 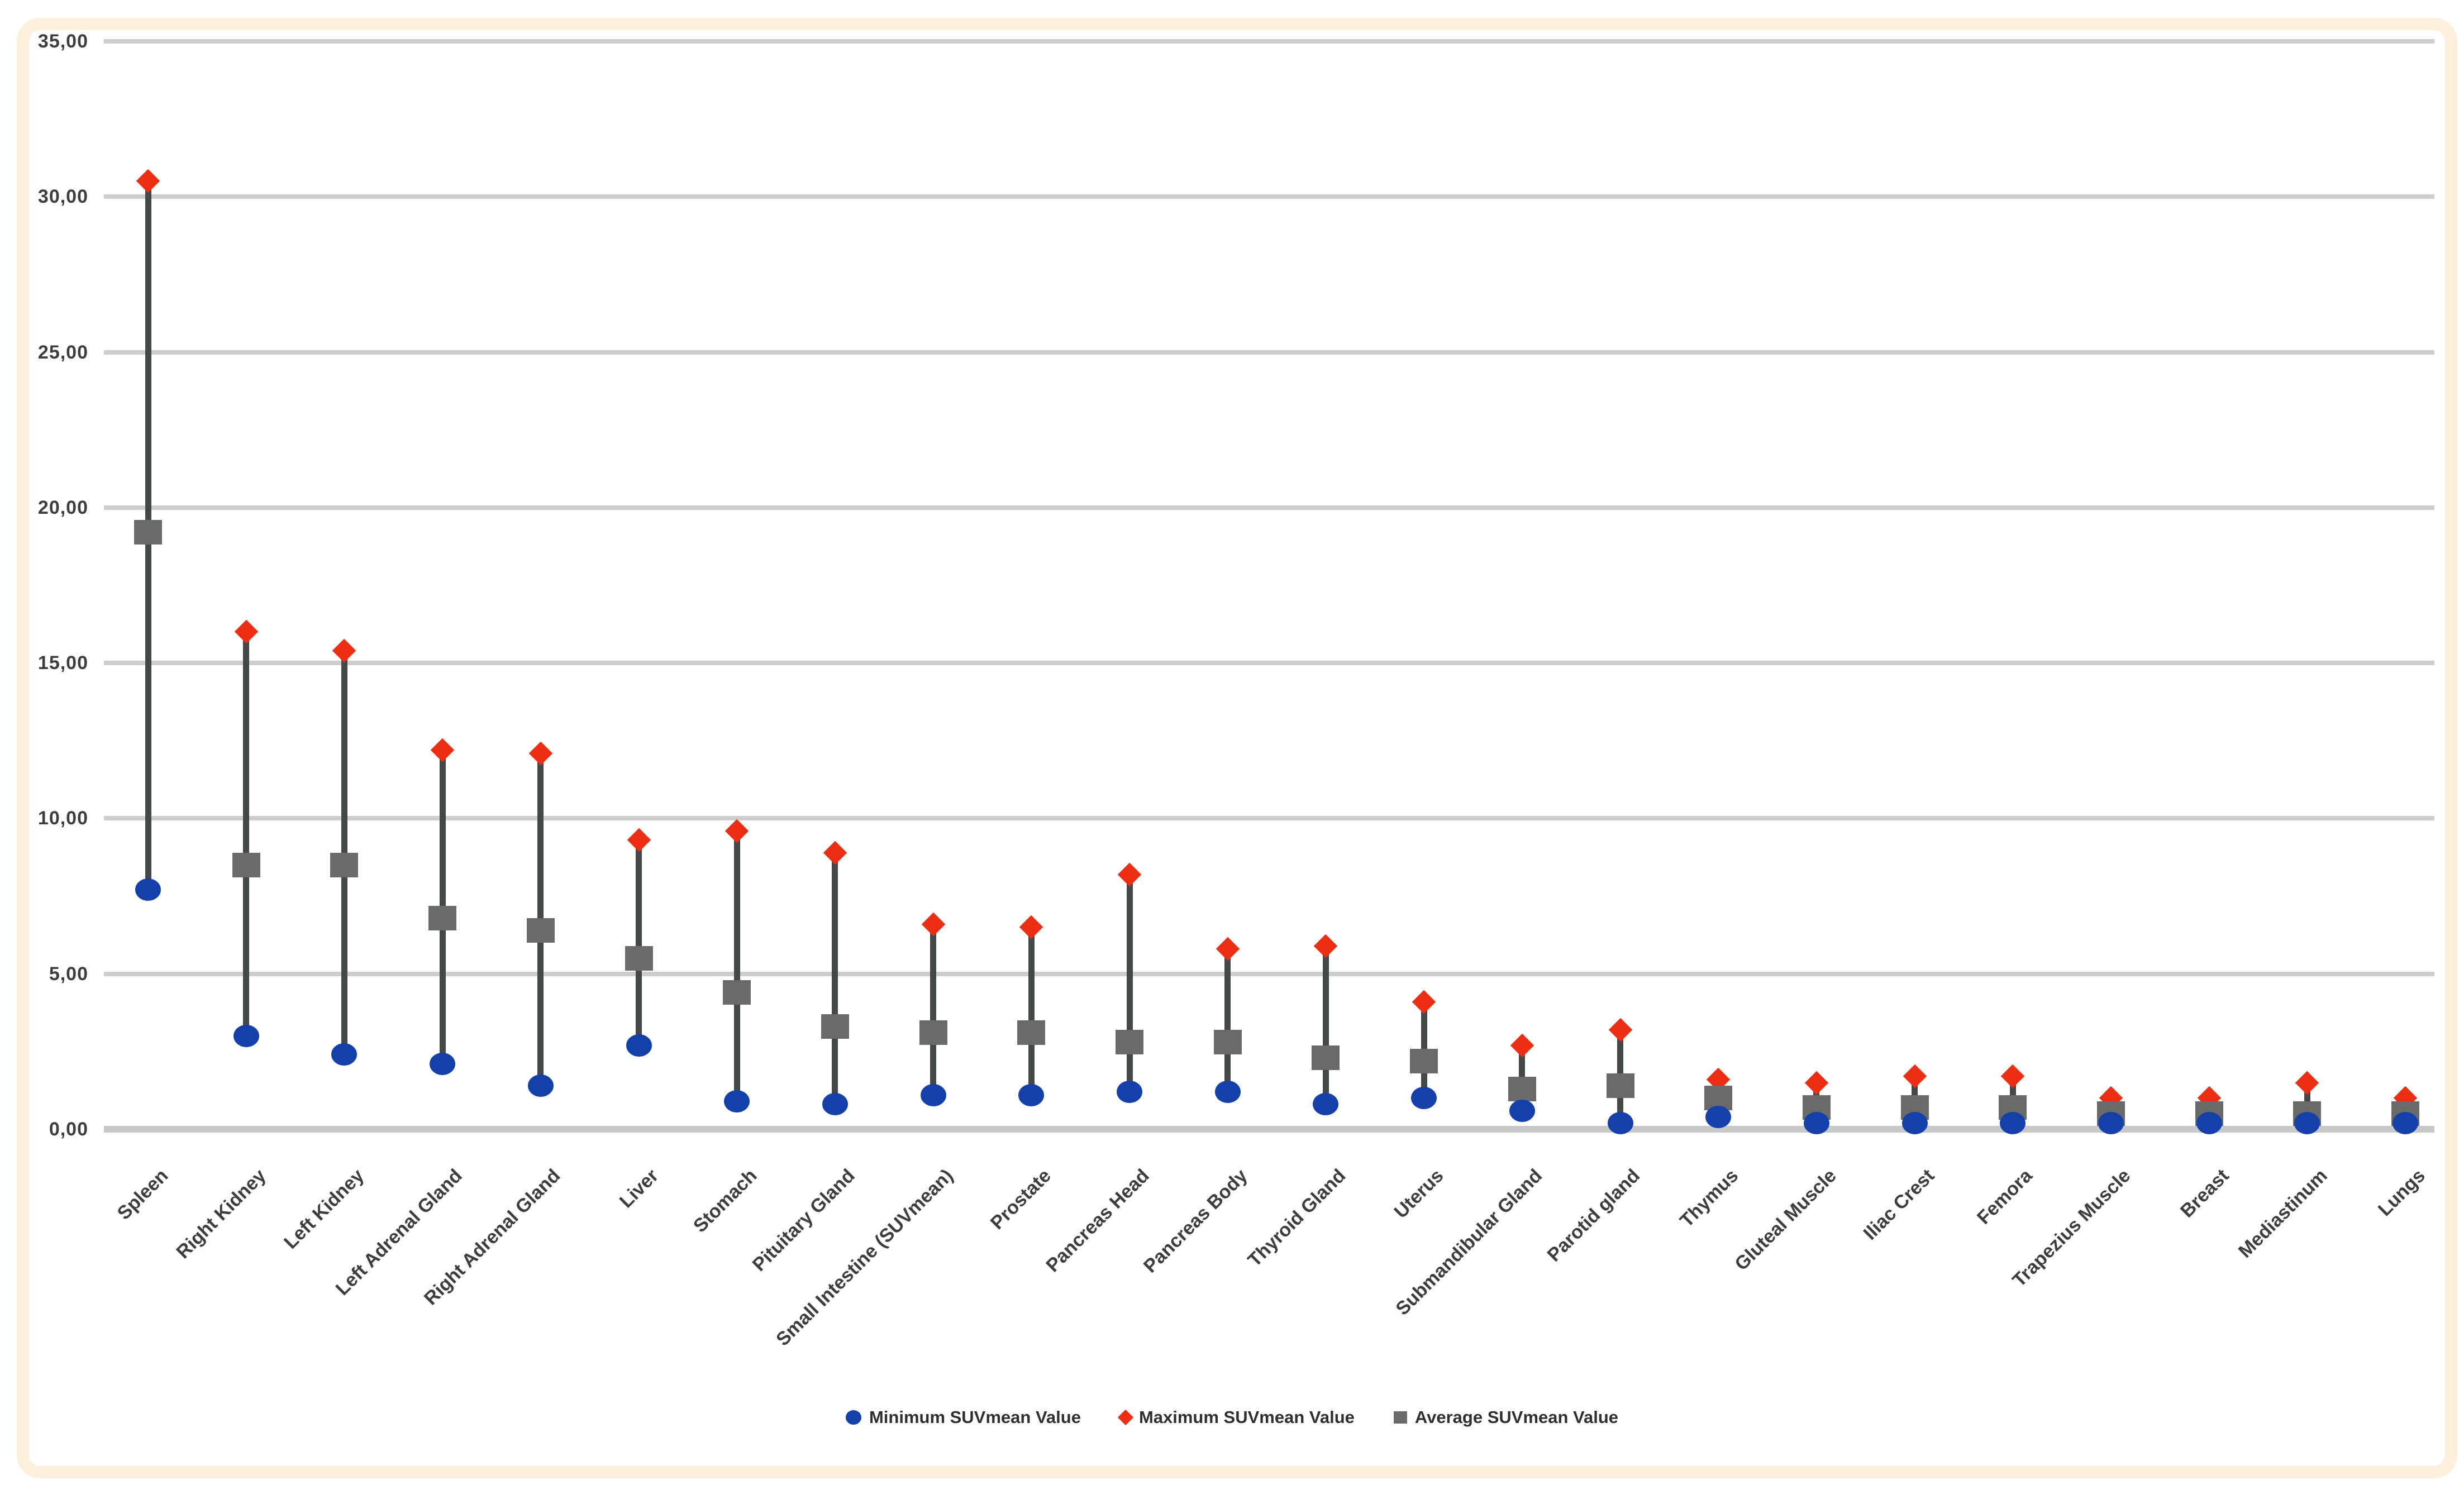 What do you see at coordinates (221, 1214) in the screenshot?
I see `category-label: Right Kidney` at bounding box center [221, 1214].